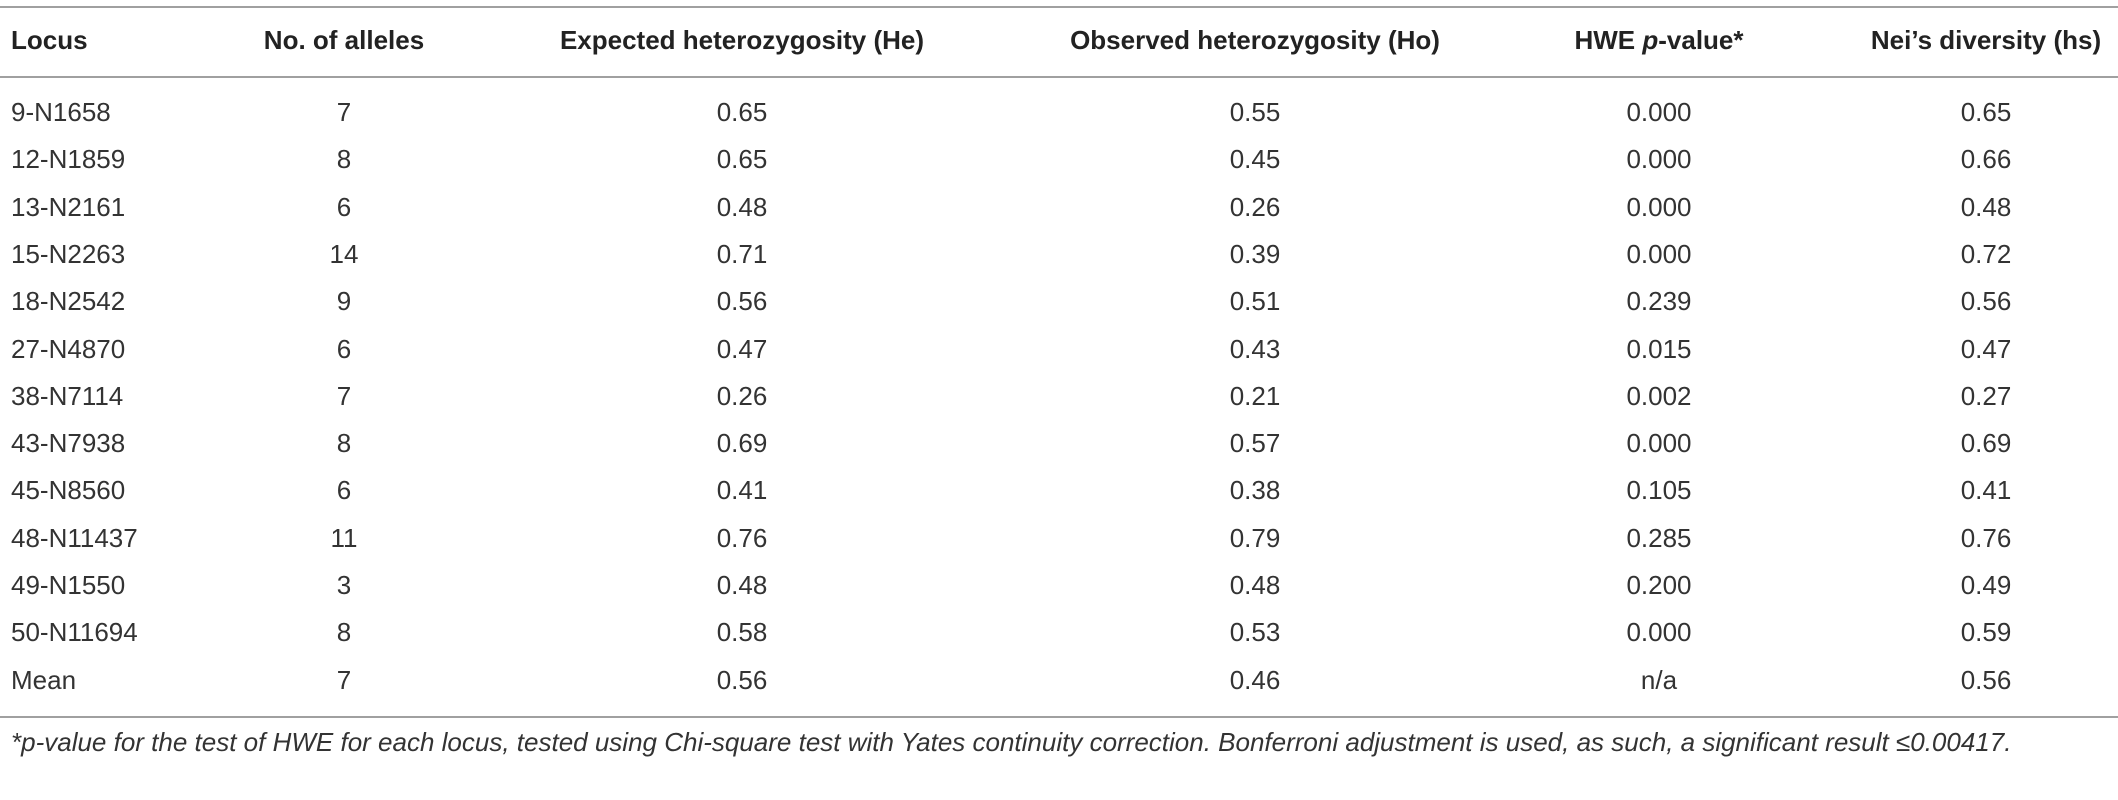 The width and height of the screenshot is (2118, 800). I want to click on bottom-rule, so click(1059, 717).